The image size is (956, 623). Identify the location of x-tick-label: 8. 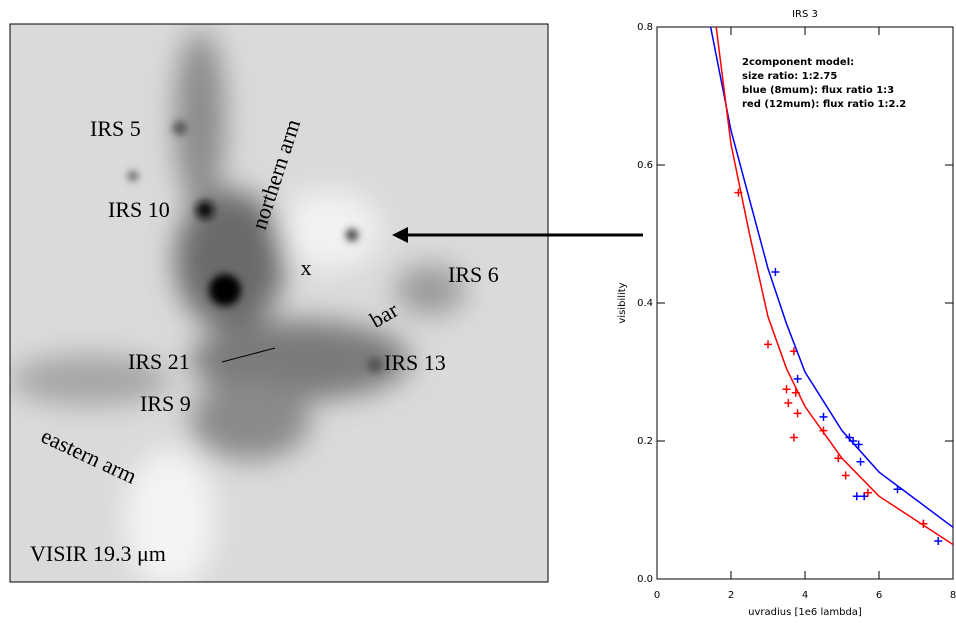
(953, 595).